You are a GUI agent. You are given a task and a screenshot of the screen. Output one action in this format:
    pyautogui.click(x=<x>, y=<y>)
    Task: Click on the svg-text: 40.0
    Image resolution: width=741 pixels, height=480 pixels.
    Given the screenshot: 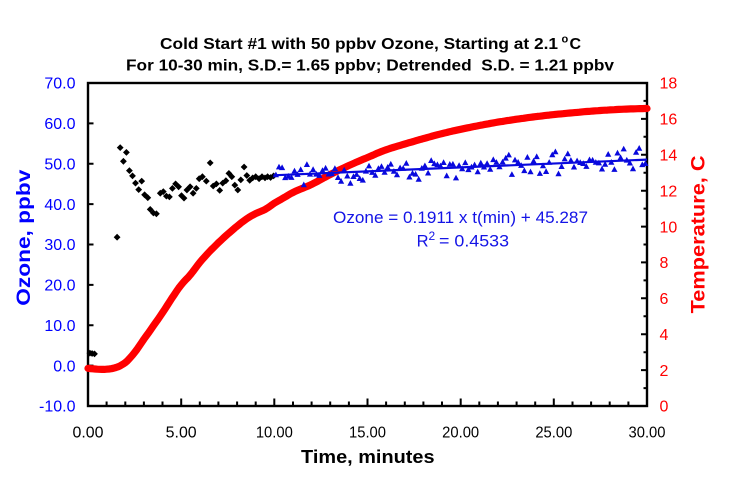 What is the action you would take?
    pyautogui.click(x=59, y=205)
    